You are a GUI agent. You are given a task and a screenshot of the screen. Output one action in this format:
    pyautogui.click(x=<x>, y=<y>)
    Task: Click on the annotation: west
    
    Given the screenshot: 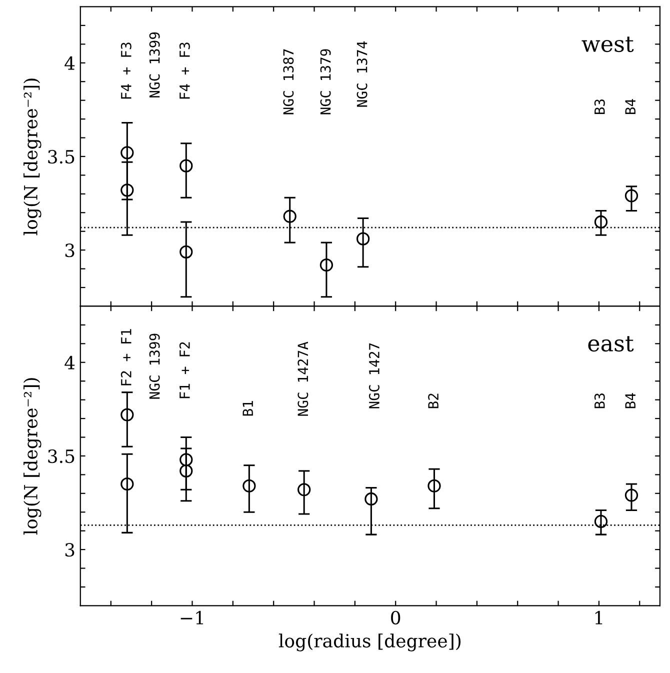 What is the action you would take?
    pyautogui.click(x=608, y=44)
    